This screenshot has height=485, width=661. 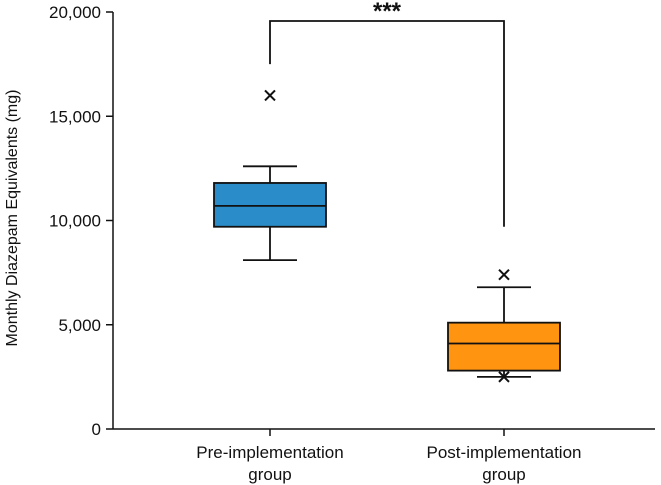 I want to click on y-tick-label: 20,000, so click(x=75, y=12).